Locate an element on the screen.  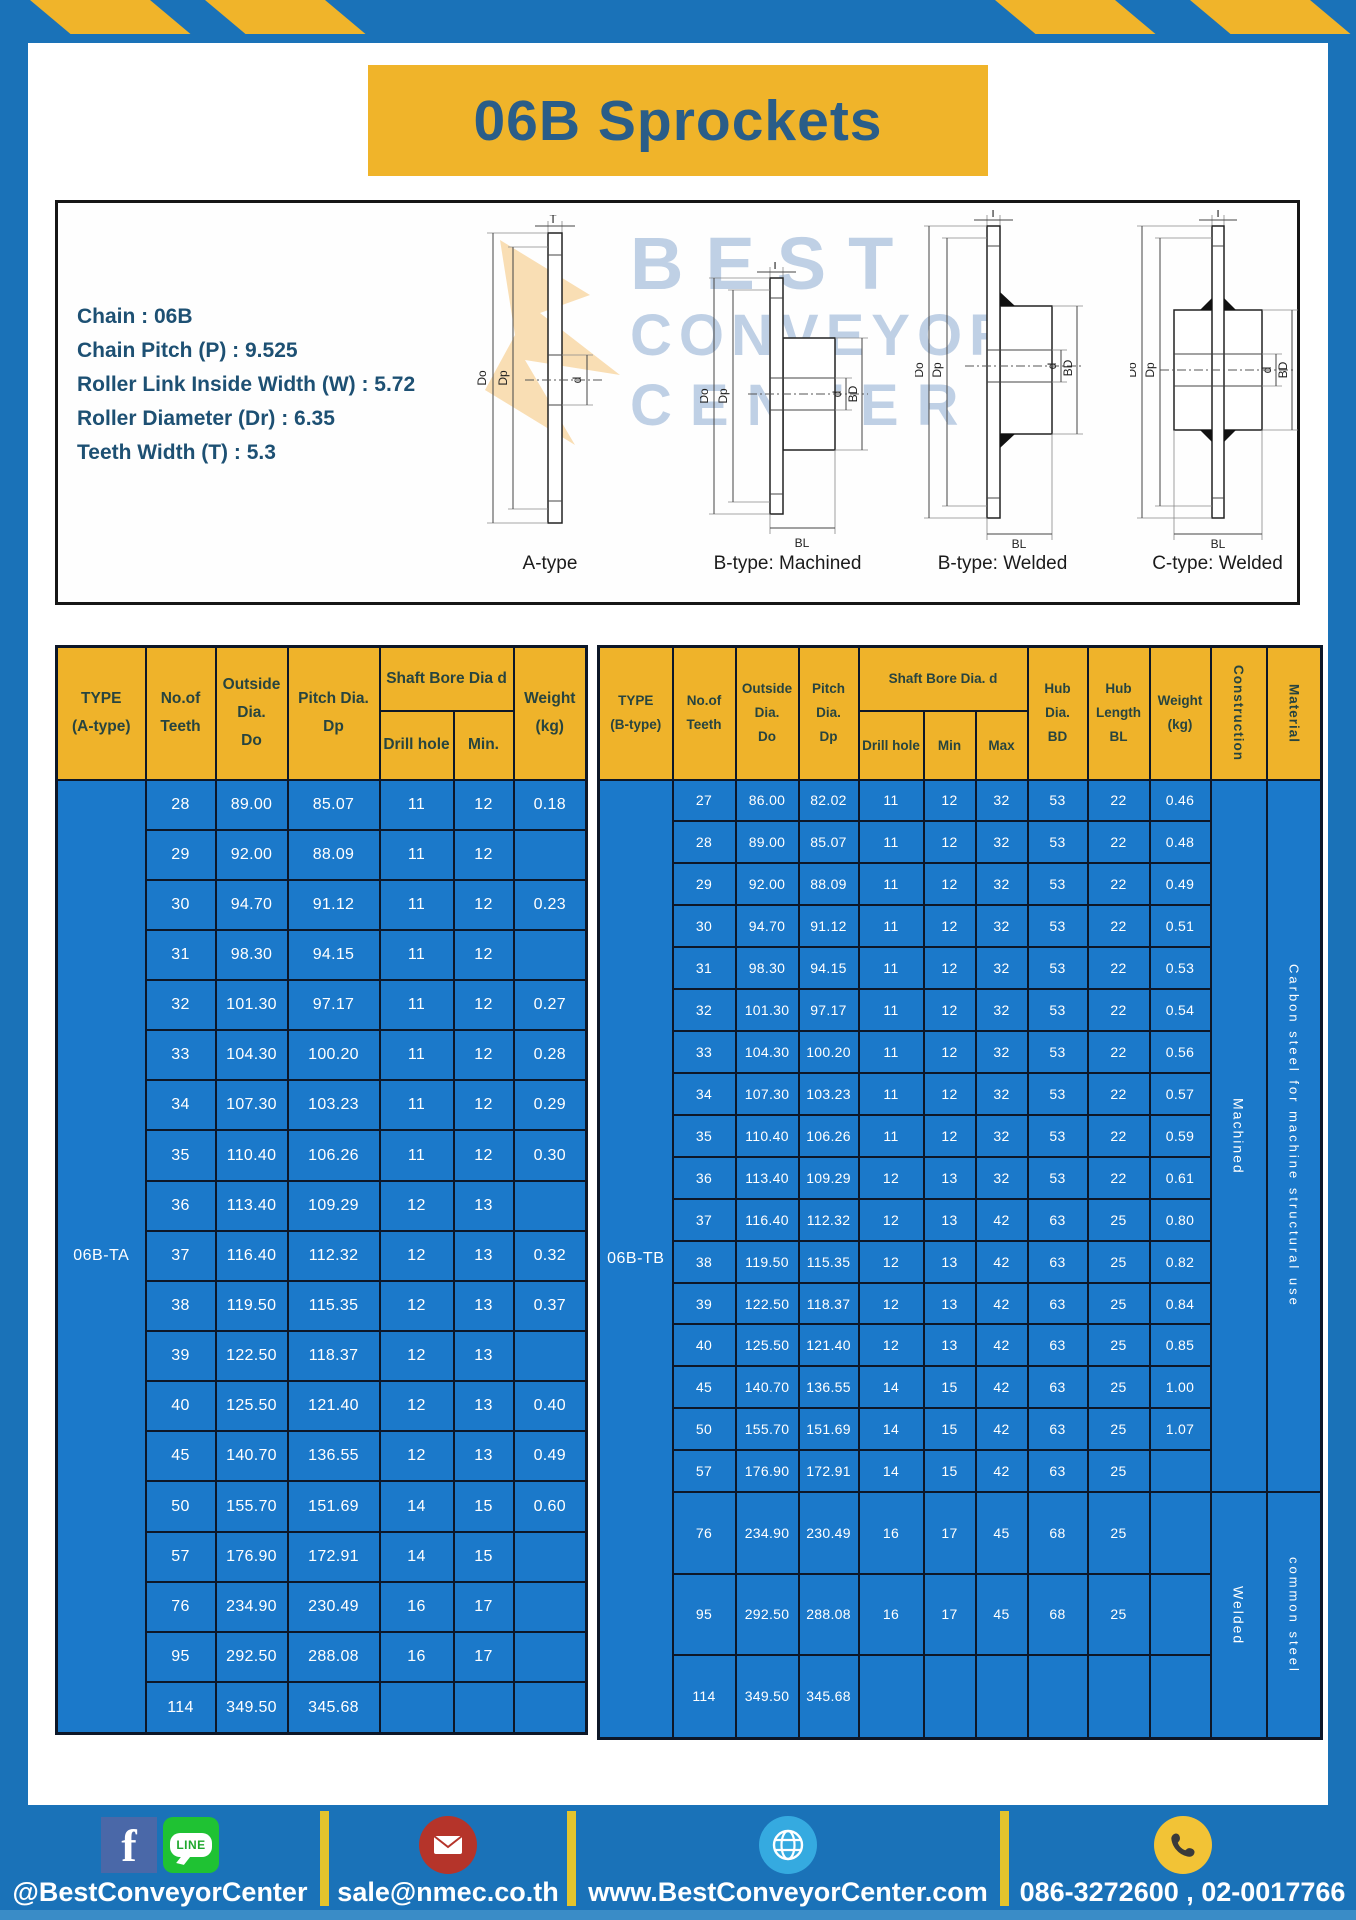
footer-email-section: sale@nmec.co.th is located at coordinates (448, 1862).